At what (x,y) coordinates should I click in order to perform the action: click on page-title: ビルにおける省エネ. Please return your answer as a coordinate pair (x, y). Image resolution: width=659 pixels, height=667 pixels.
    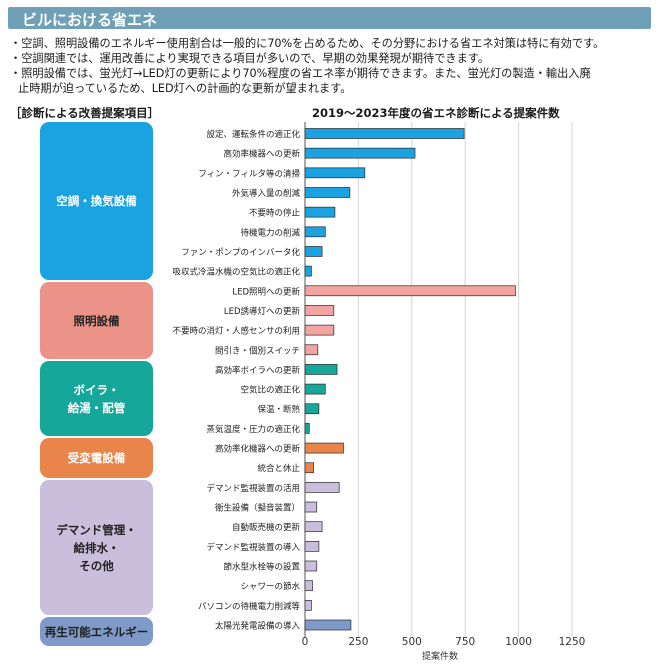
    Looking at the image, I should click on (90, 20).